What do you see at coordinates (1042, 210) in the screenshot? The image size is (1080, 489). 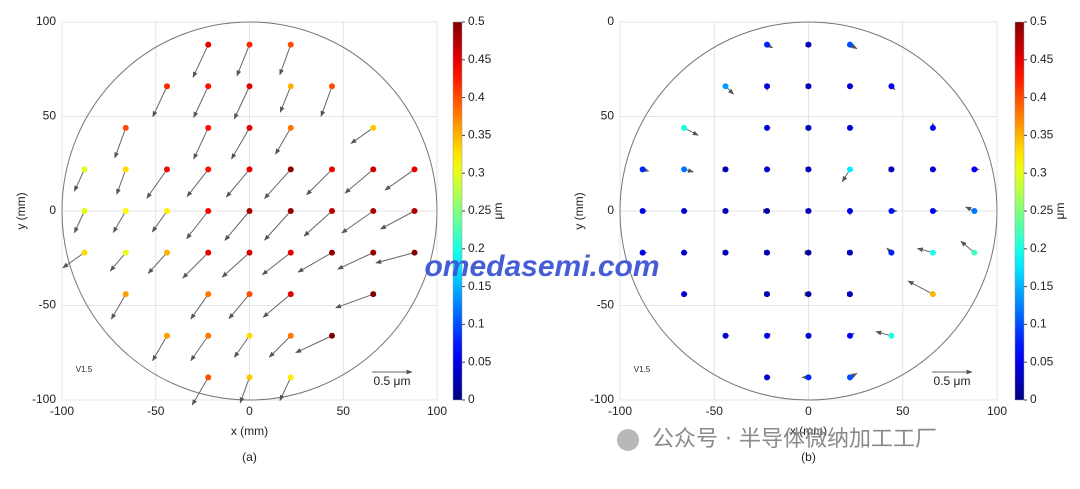 I see `colorbar-tick-label: 0.25` at bounding box center [1042, 210].